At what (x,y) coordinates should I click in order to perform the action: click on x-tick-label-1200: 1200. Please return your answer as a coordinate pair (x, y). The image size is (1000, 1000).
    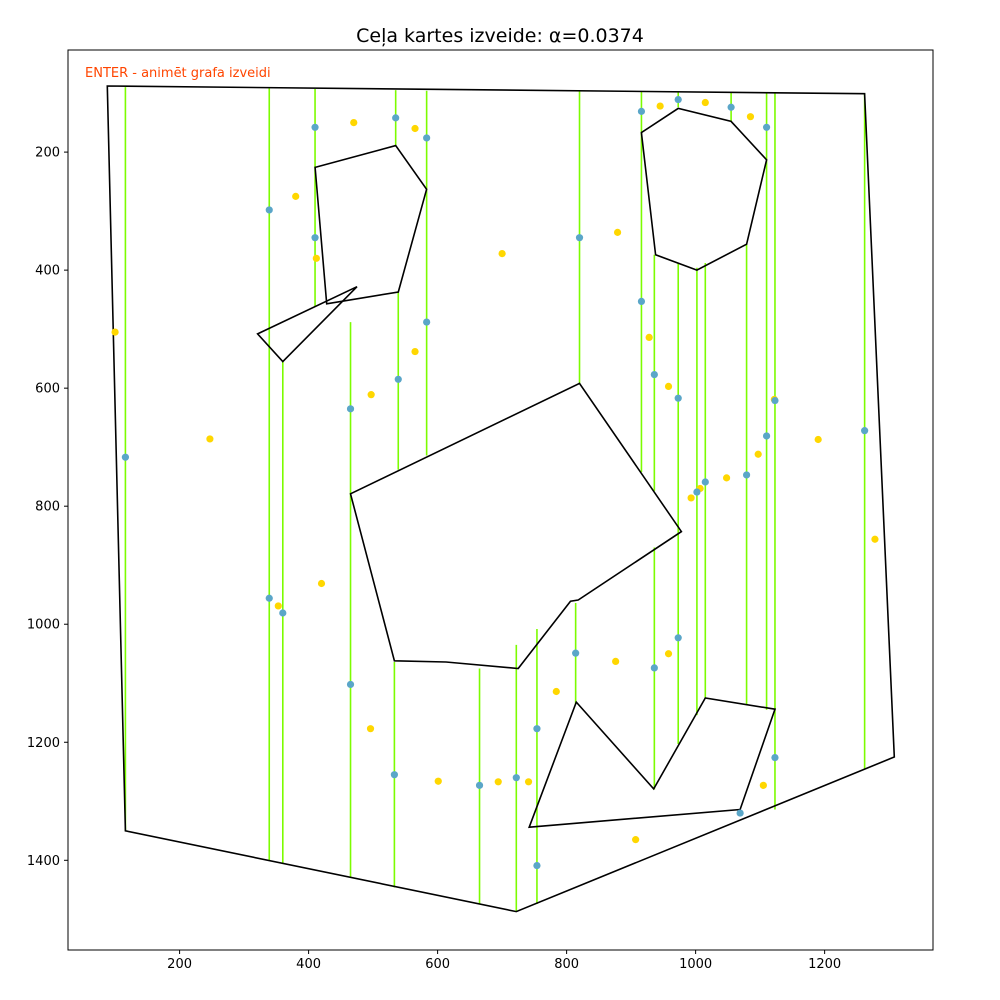
    Looking at the image, I should click on (824, 964).